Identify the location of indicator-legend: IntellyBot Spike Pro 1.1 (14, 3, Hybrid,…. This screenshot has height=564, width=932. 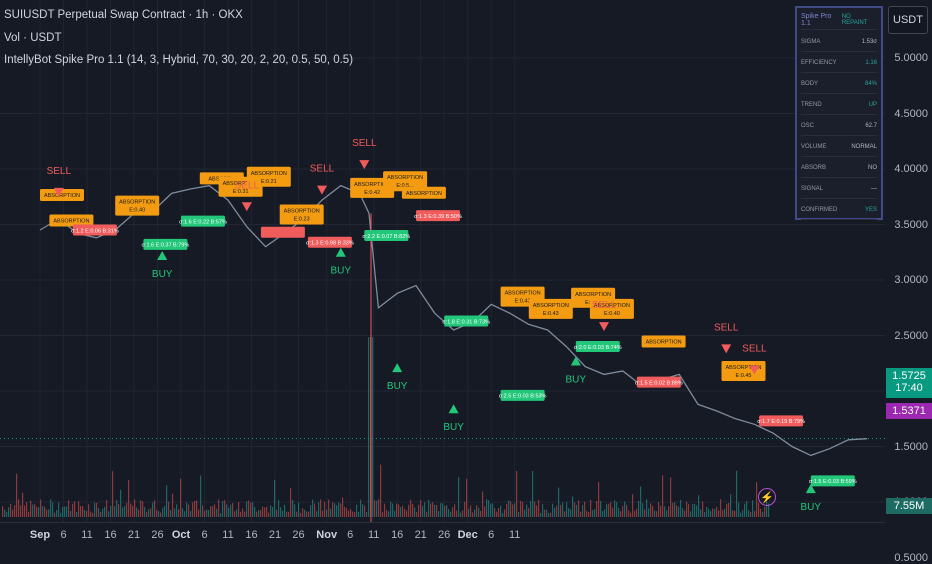
(179, 60).